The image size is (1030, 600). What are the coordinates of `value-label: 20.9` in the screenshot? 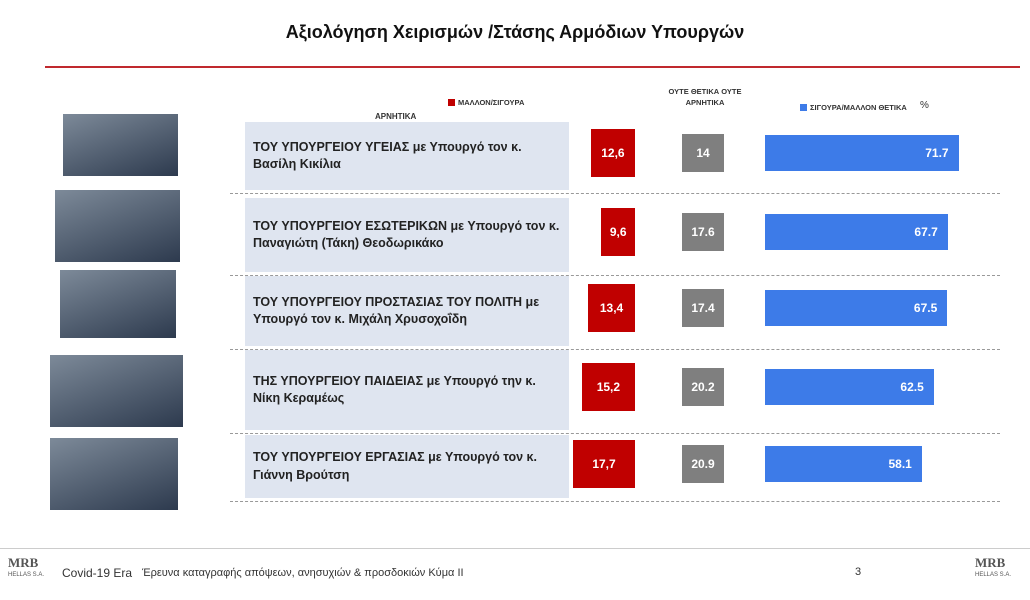 It's located at (703, 463).